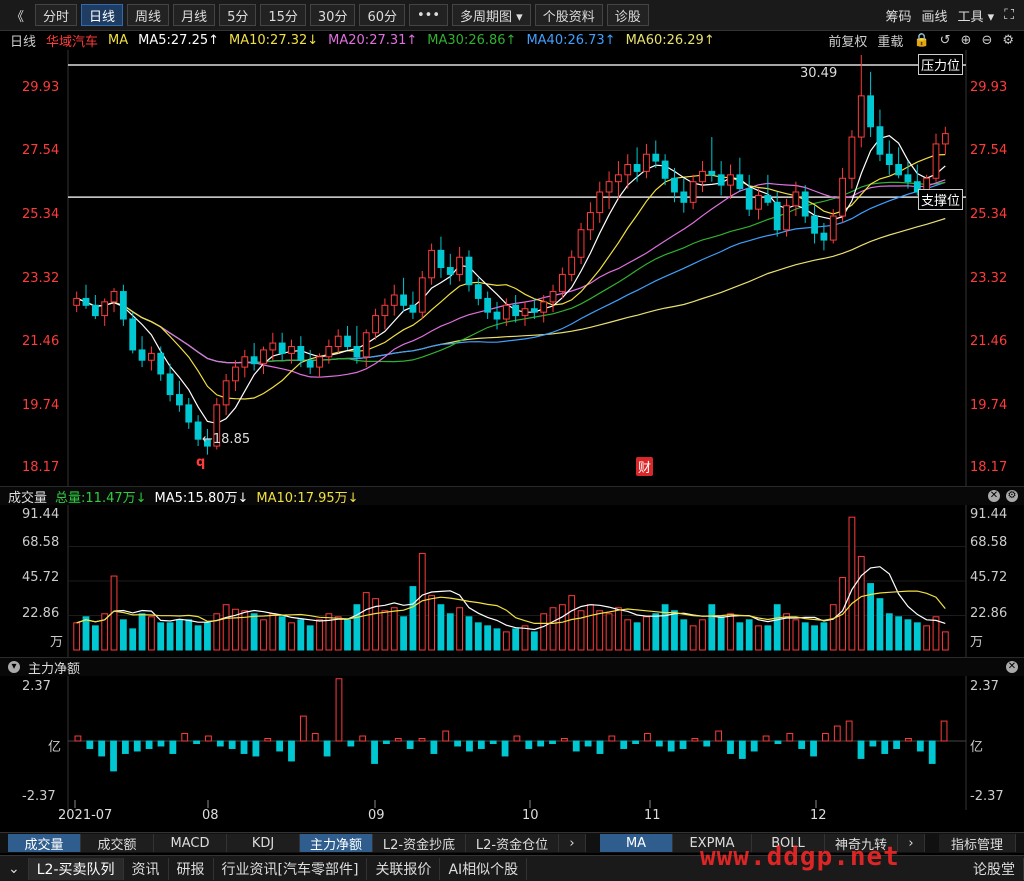  What do you see at coordinates (28, 498) in the screenshot?
I see `volume-title: 成交量` at bounding box center [28, 498].